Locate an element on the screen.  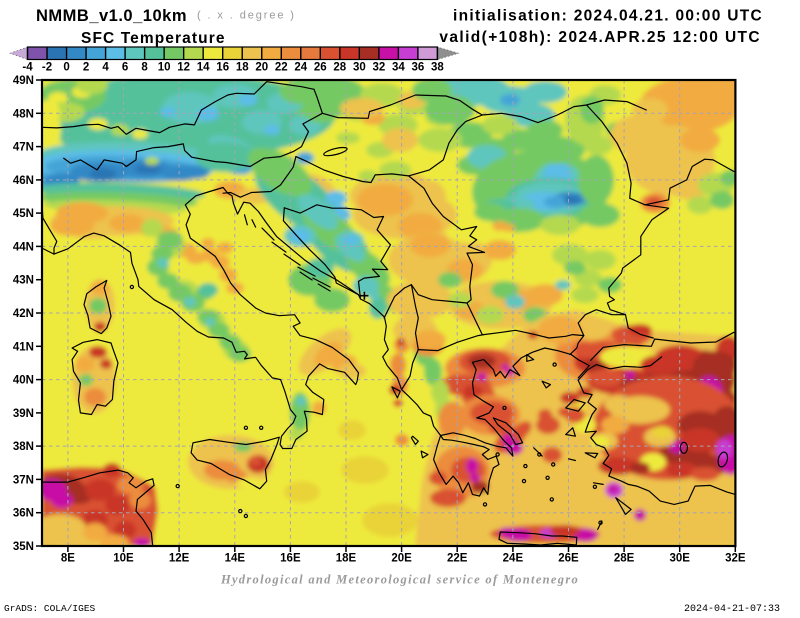
svg-text: 36N is located at coordinates (23, 514).